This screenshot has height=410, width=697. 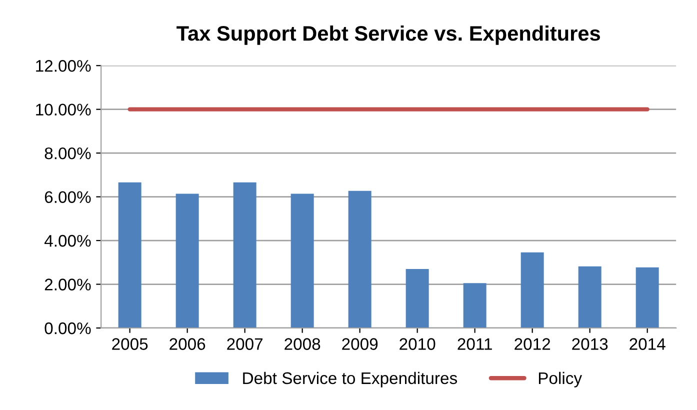 What do you see at coordinates (67, 153) in the screenshot?
I see `y-tick-label: 8.00%` at bounding box center [67, 153].